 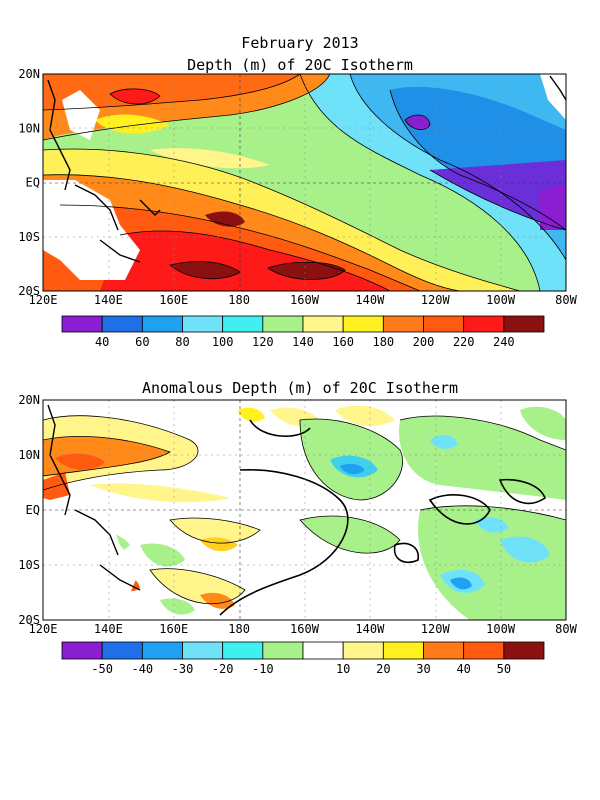 What do you see at coordinates (142, 342) in the screenshot?
I see `colorbar-label: 60` at bounding box center [142, 342].